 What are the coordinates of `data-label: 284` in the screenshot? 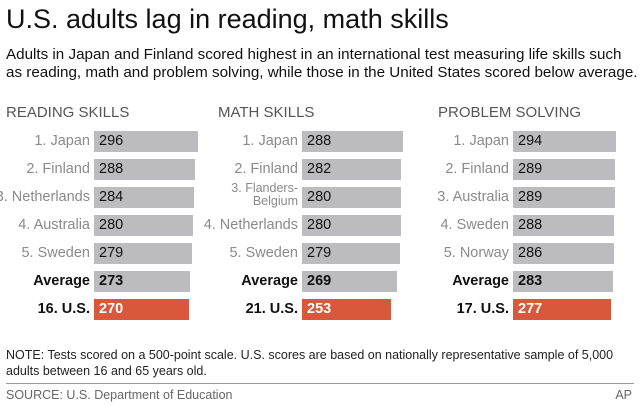 It's located at (111, 197).